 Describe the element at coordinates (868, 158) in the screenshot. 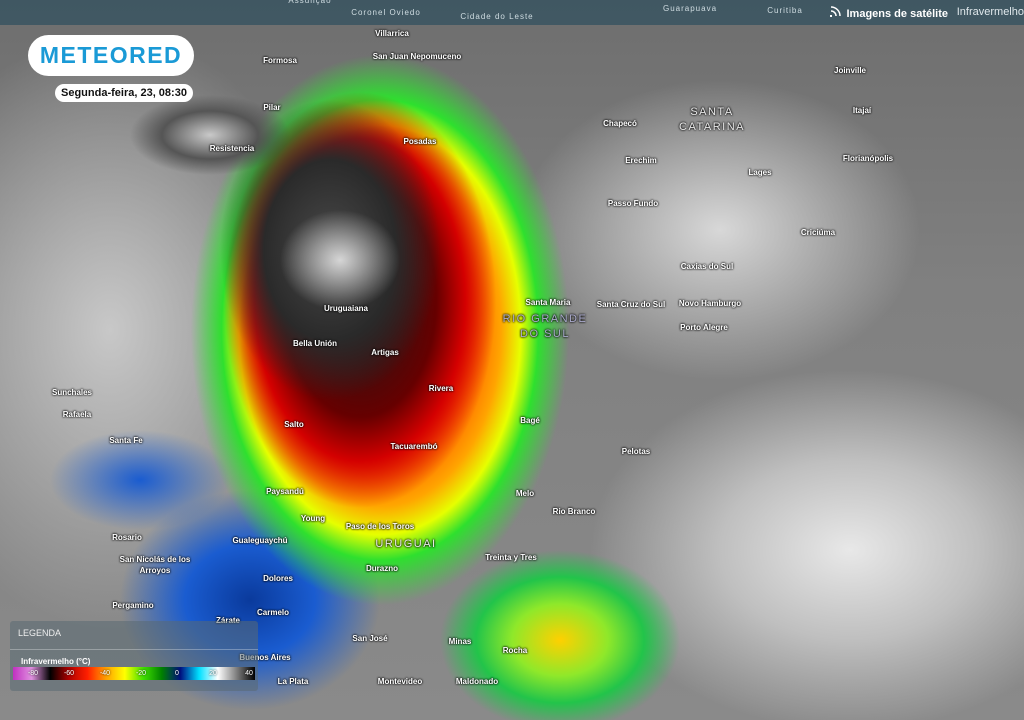

I see `city-label: Florianópolis` at that location.